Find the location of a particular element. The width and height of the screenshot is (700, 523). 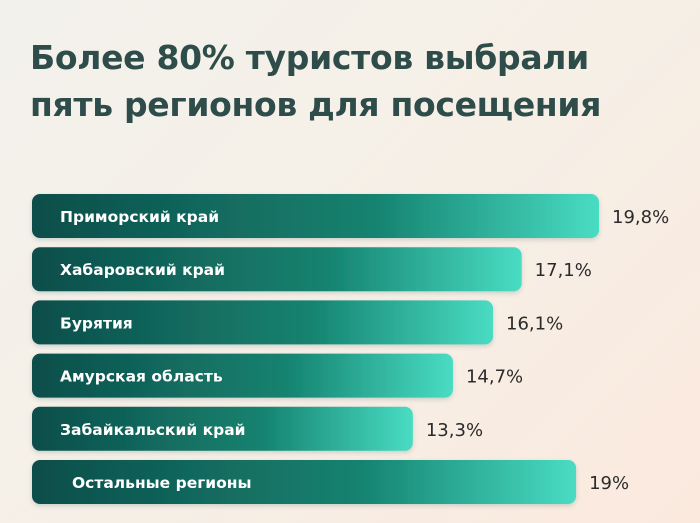

bar-value-label-4: 14,7% is located at coordinates (494, 377).